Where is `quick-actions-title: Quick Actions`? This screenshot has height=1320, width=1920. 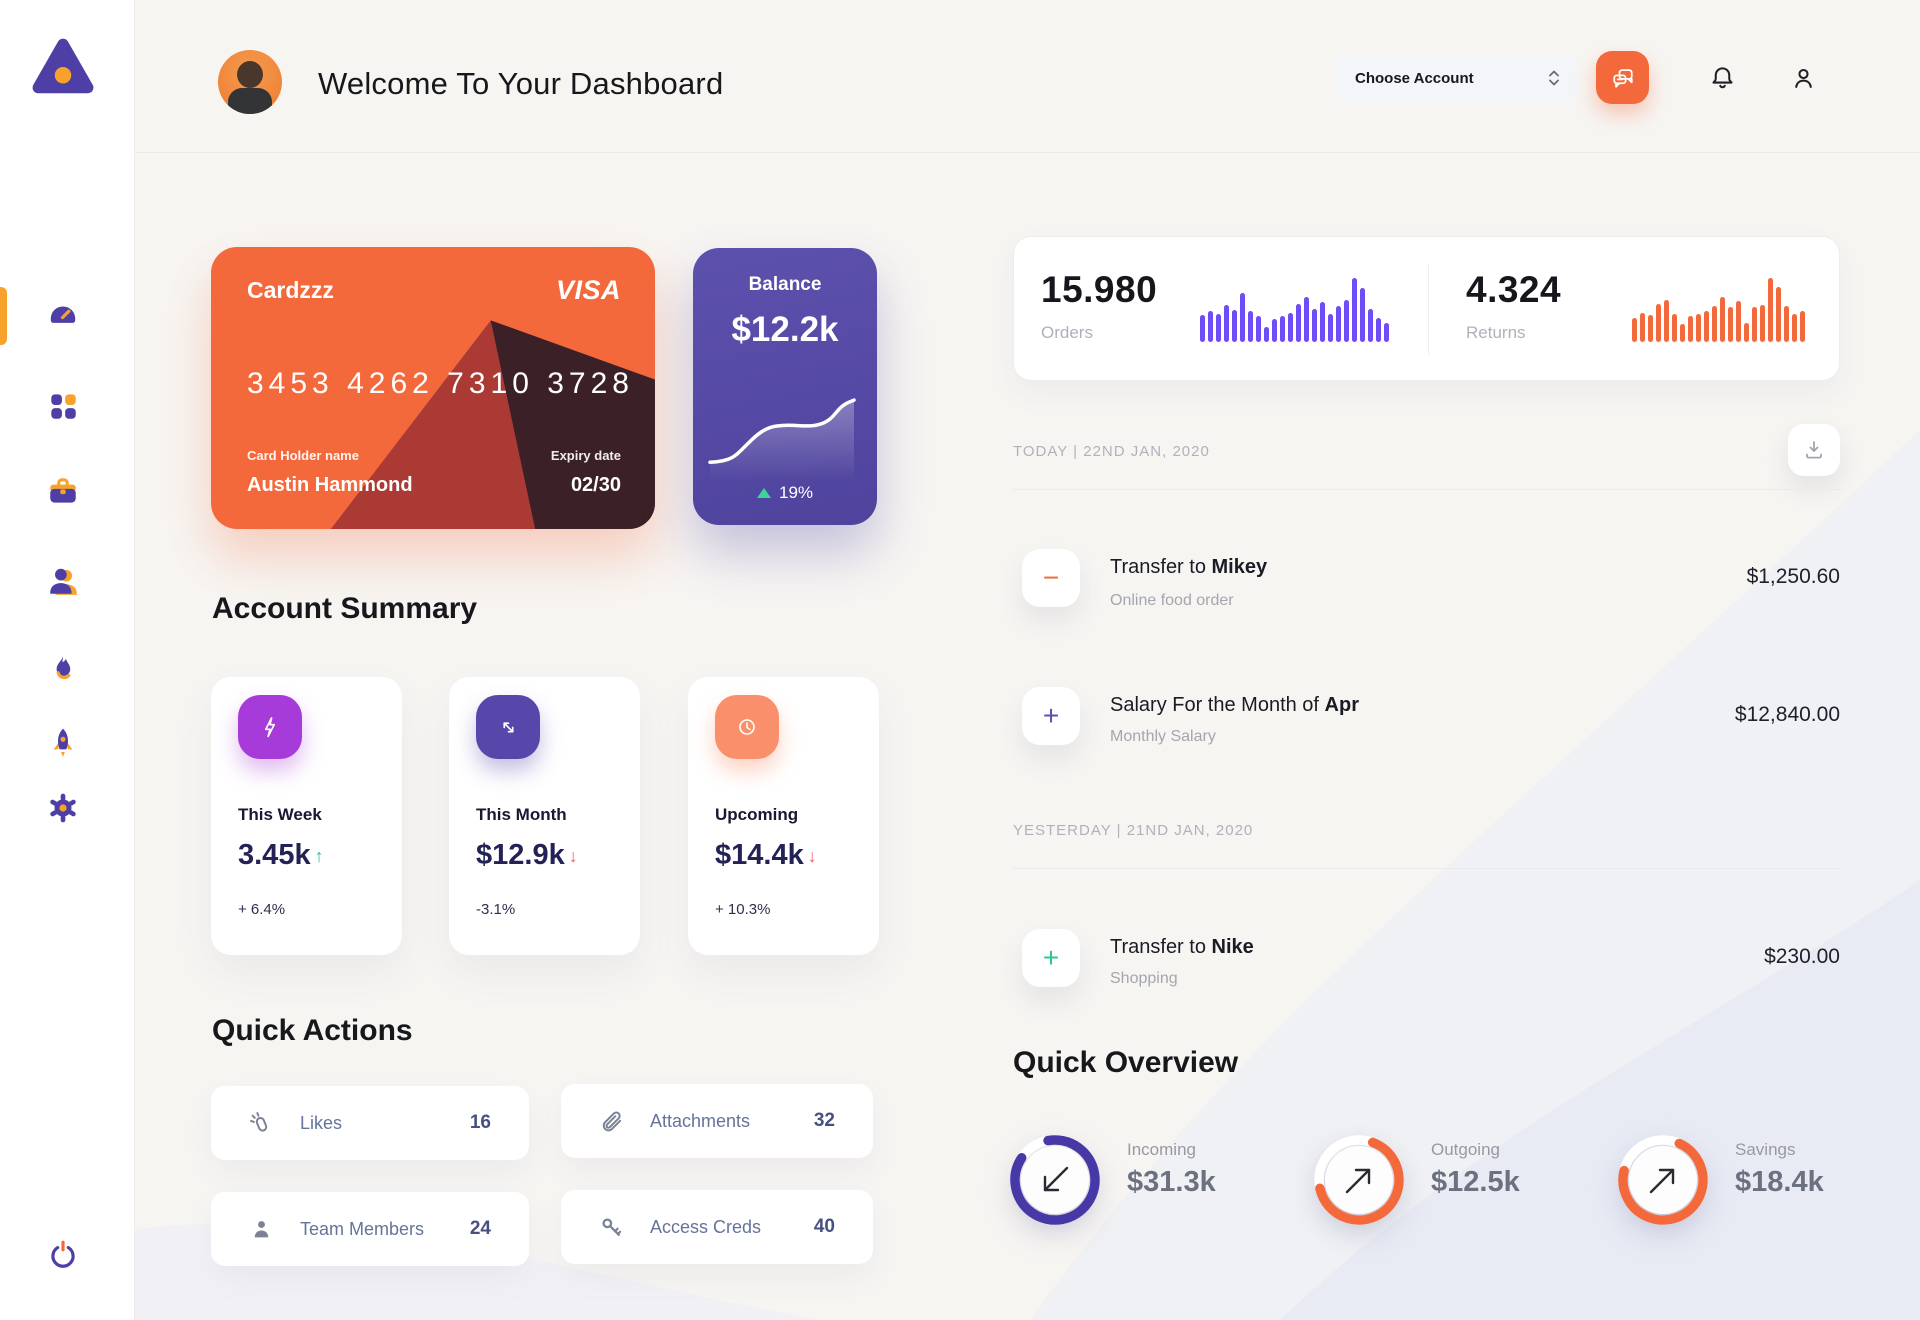 quick-actions-title: Quick Actions is located at coordinates (312, 1030).